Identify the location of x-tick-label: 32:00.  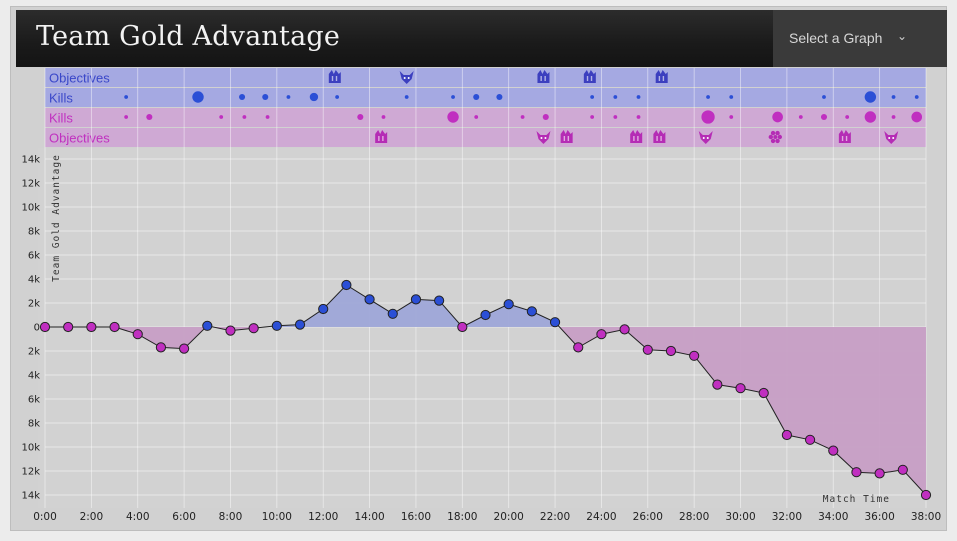
(787, 517).